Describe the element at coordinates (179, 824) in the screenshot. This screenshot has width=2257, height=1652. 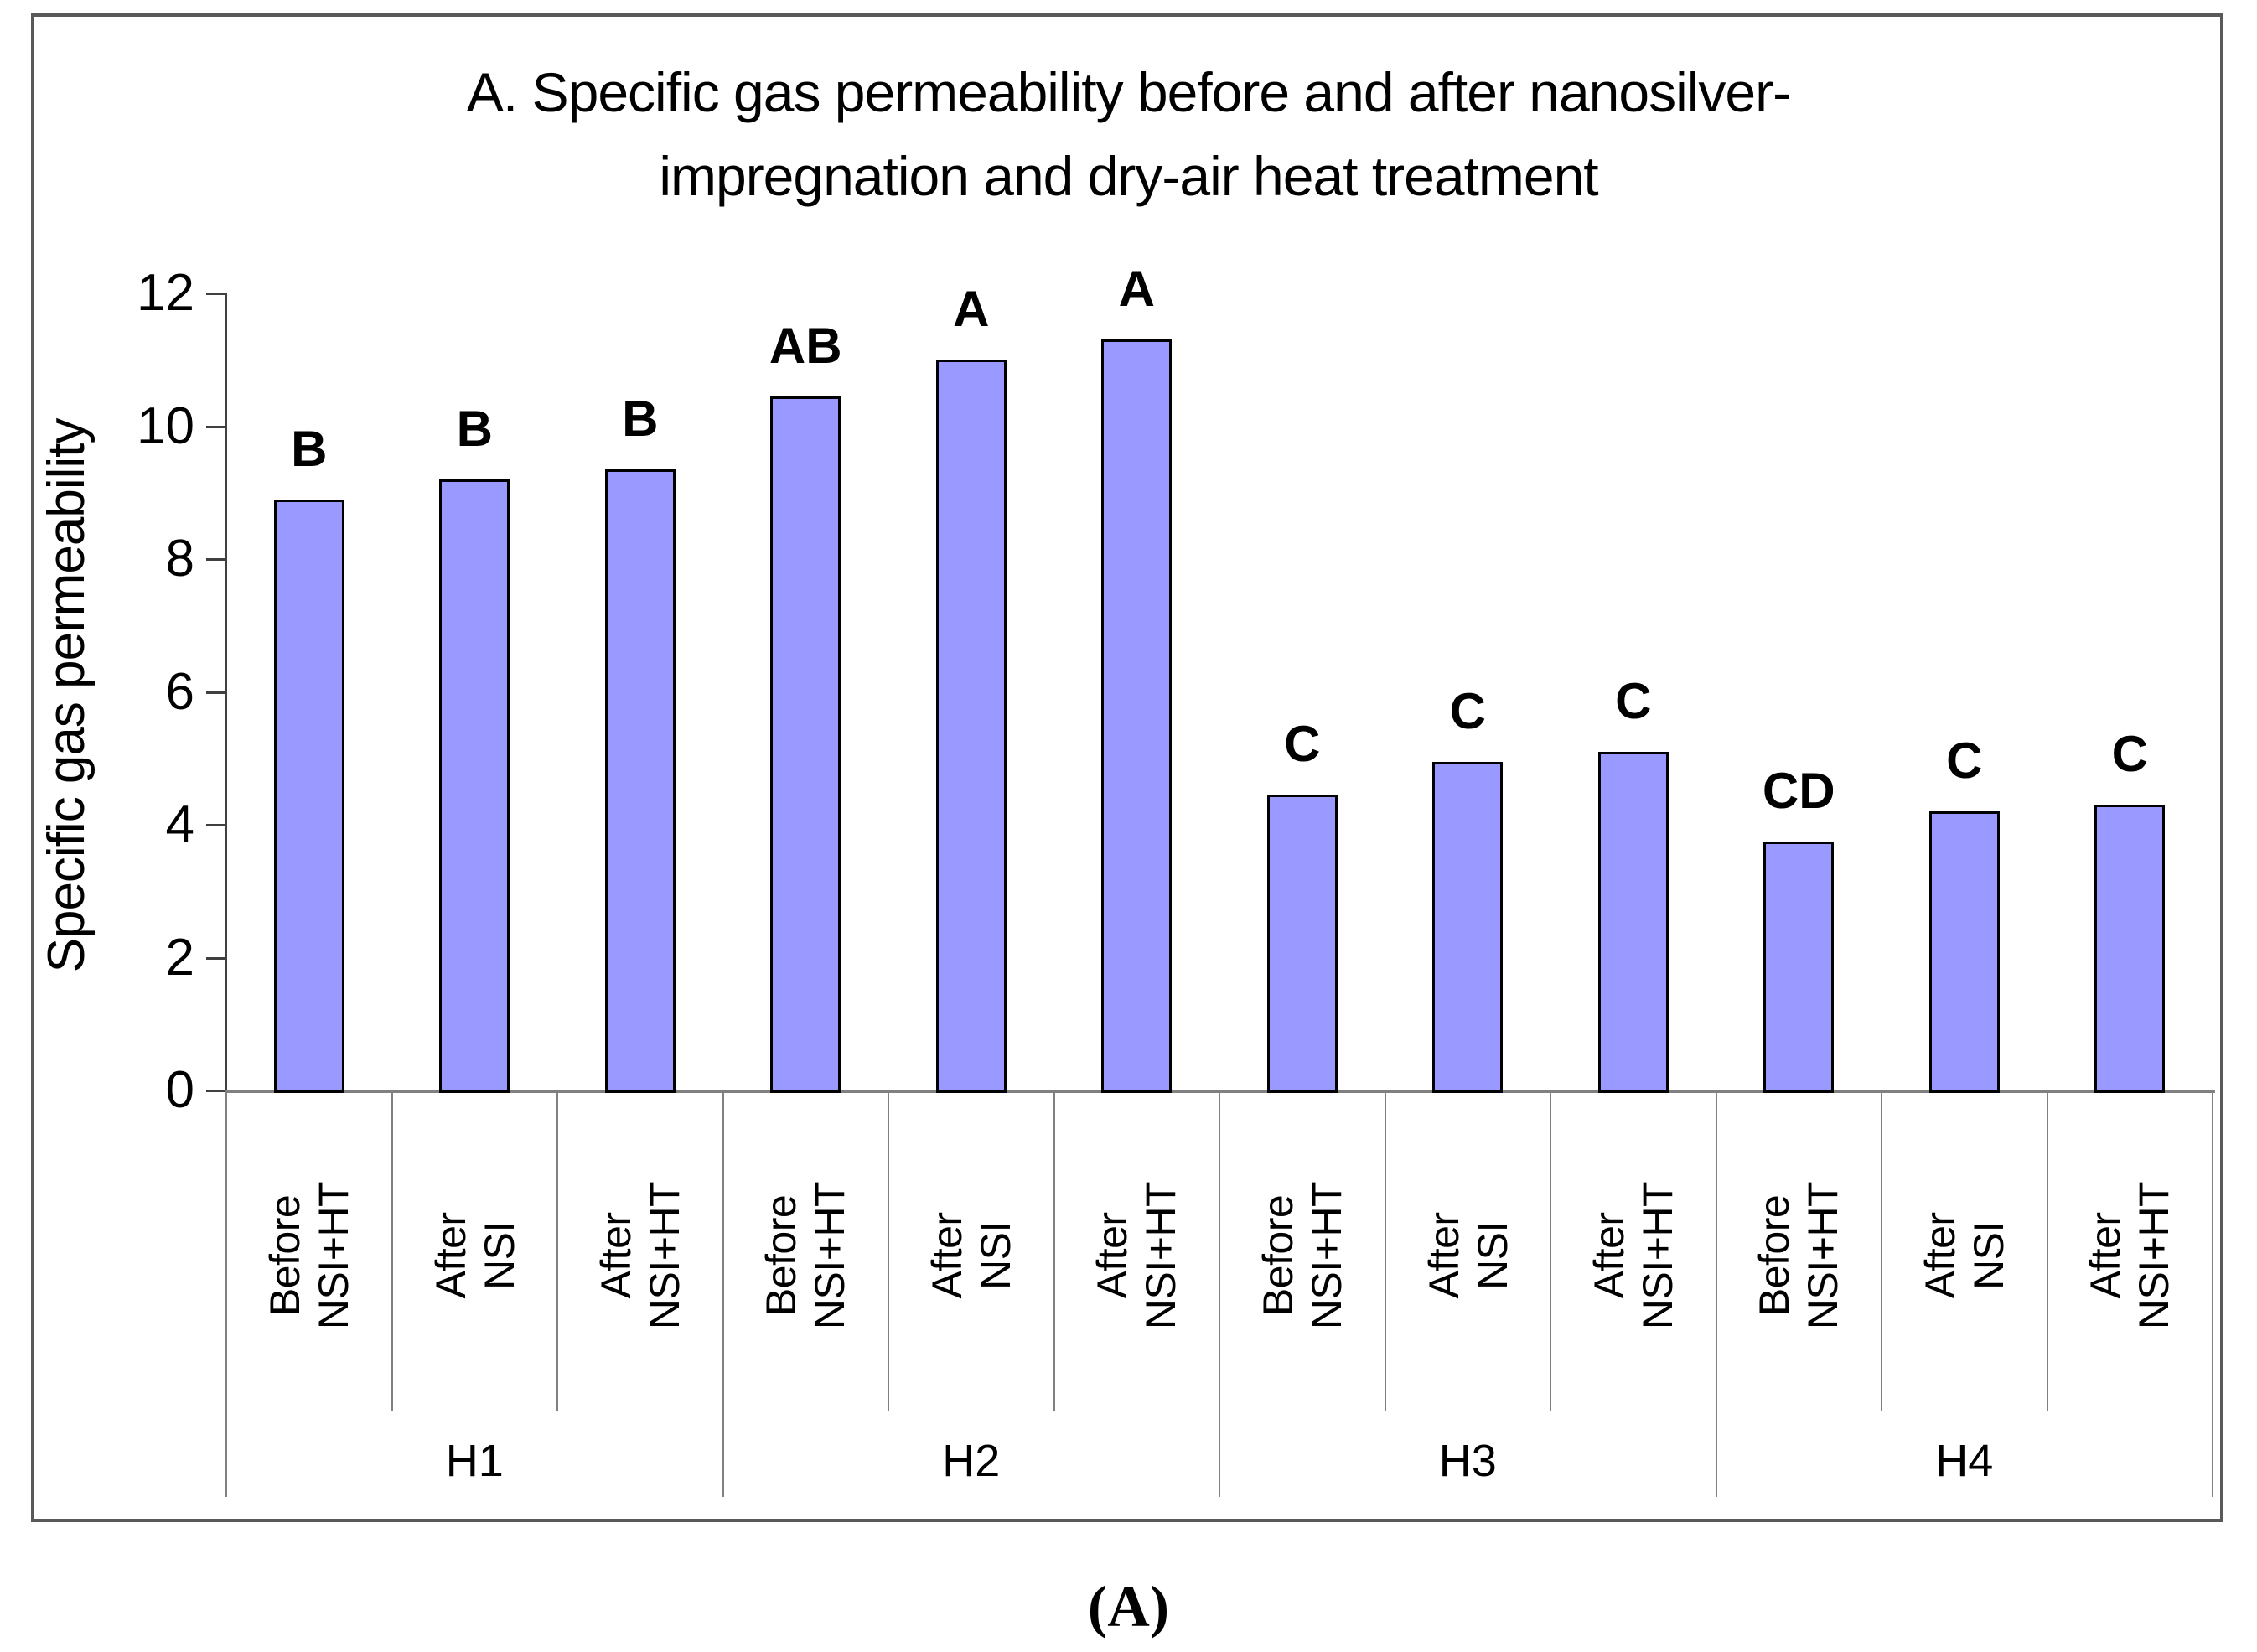
I see `y-tick-label: 4` at that location.